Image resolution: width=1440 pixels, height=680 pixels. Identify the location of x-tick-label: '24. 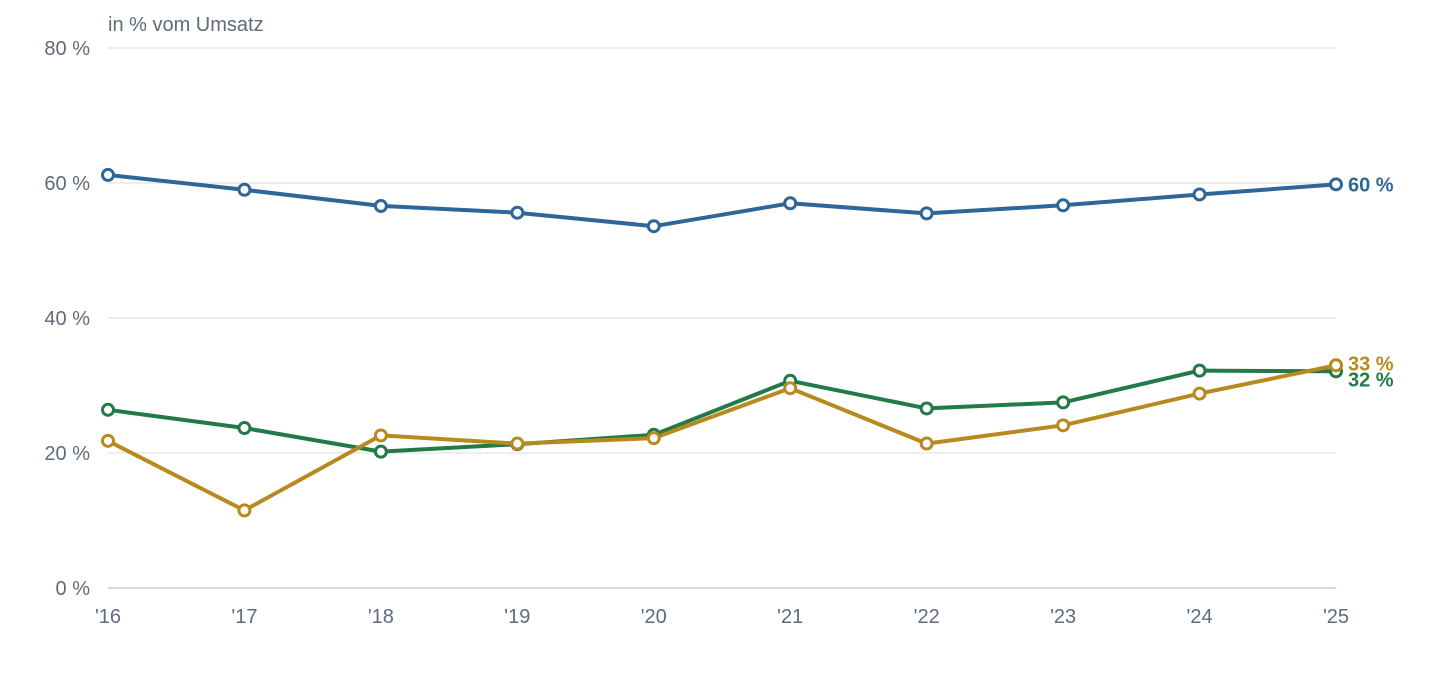
(1200, 617).